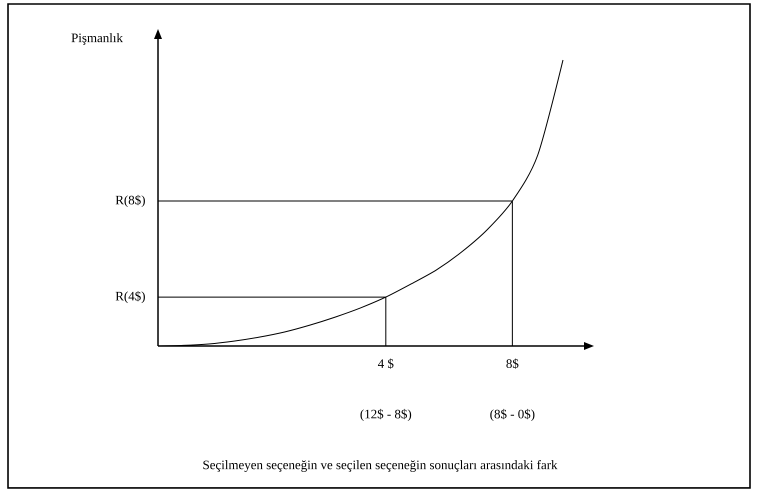 This screenshot has width=758, height=492. I want to click on y-axis-title: Pişmanlık, so click(97, 39).